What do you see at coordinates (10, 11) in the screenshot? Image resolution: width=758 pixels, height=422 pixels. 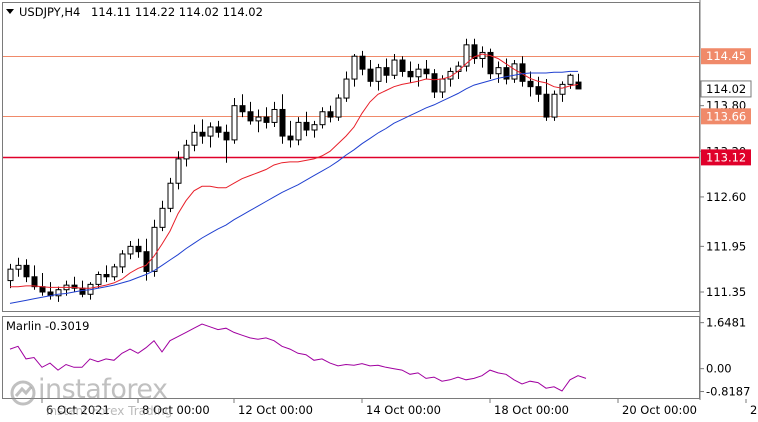 I see `dropdown-triangle-icon` at bounding box center [10, 11].